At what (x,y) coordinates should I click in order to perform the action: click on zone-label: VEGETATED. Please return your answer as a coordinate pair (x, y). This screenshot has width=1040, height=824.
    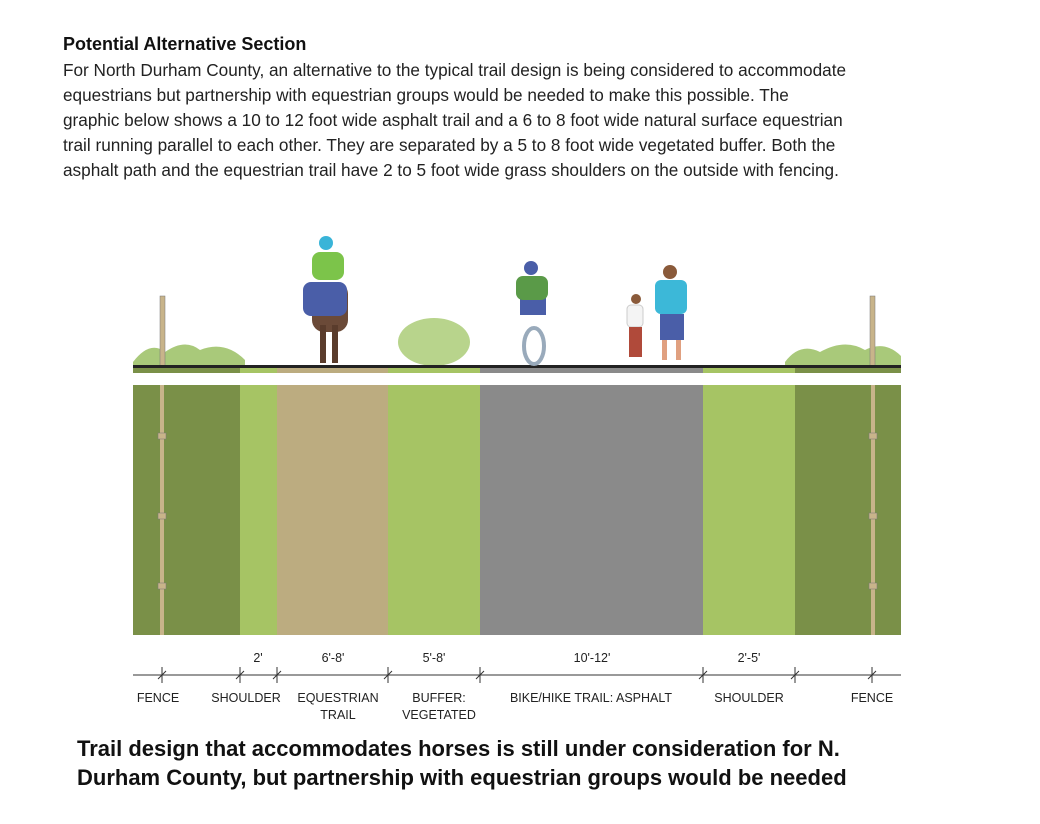
    Looking at the image, I should click on (439, 715).